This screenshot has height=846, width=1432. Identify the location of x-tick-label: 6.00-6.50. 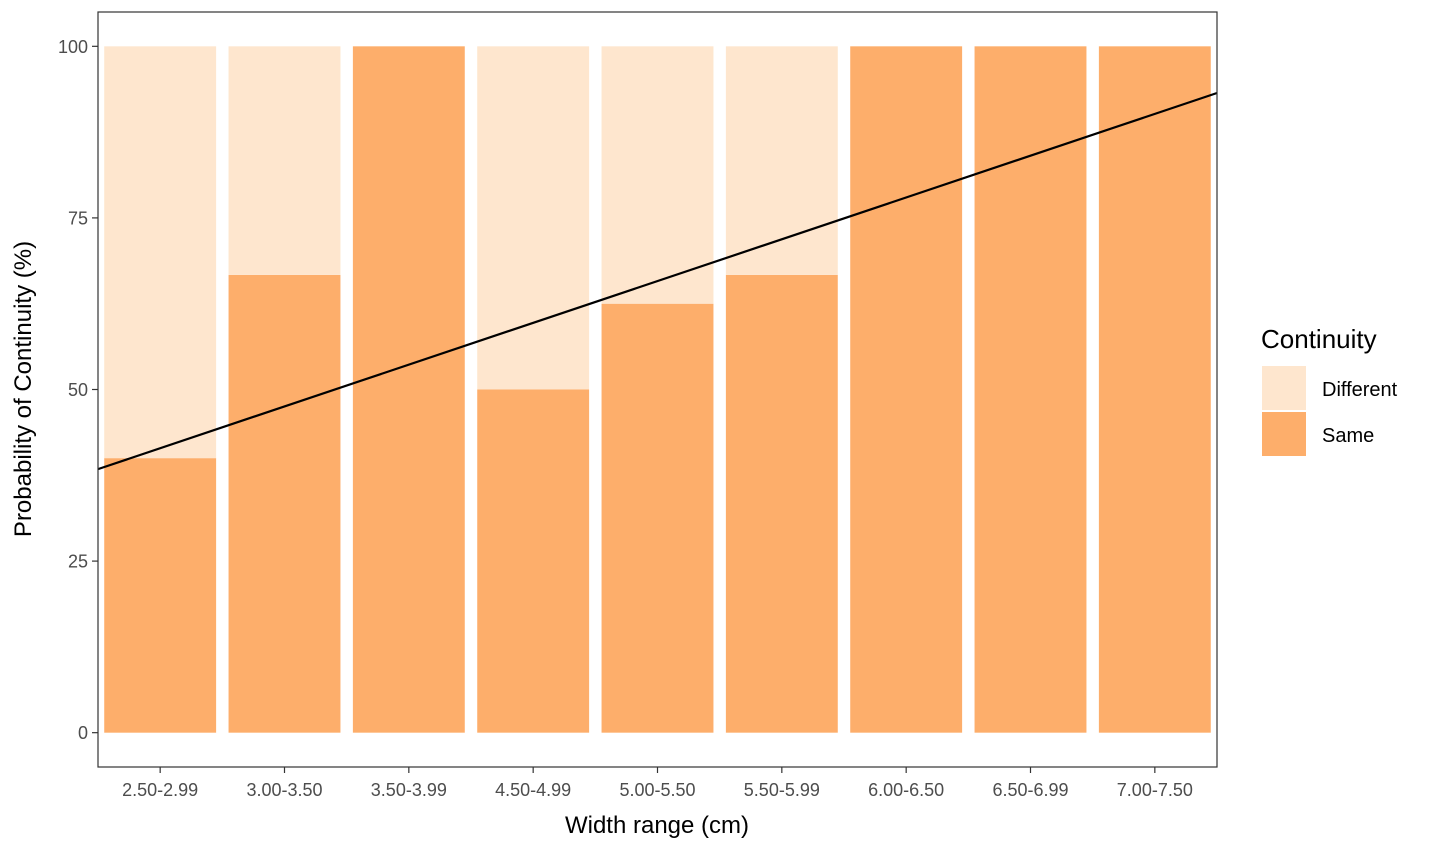
(906, 790).